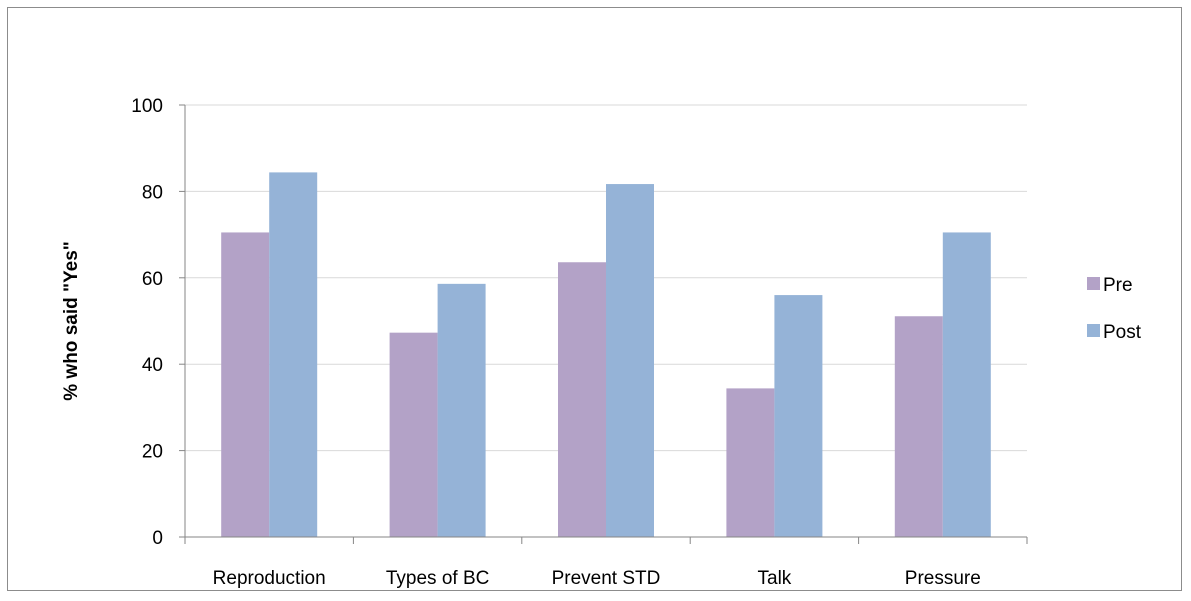  What do you see at coordinates (1122, 332) in the screenshot?
I see `legend-label-post: Post` at bounding box center [1122, 332].